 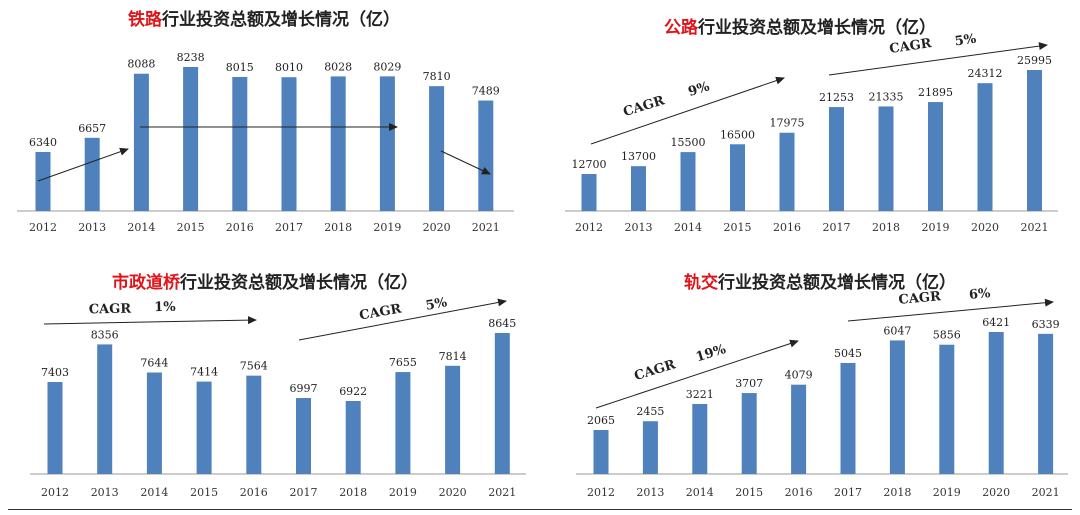 What do you see at coordinates (886, 96) in the screenshot?
I see `data-label: 21335` at bounding box center [886, 96].